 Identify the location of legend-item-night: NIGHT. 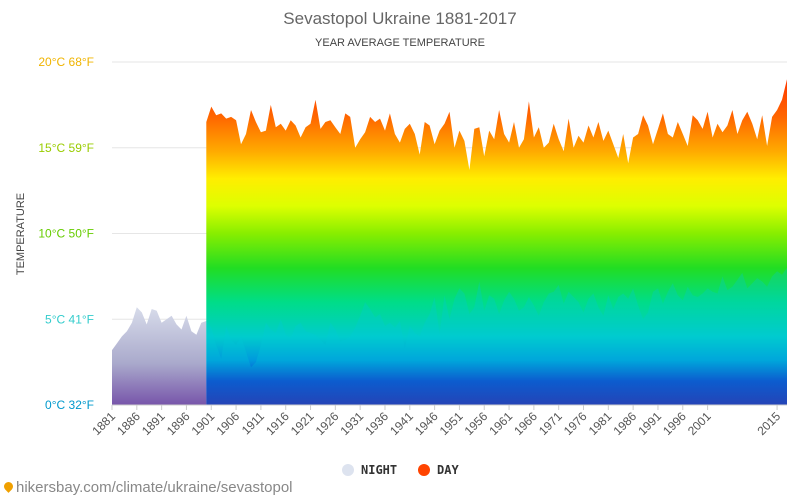
(369, 470).